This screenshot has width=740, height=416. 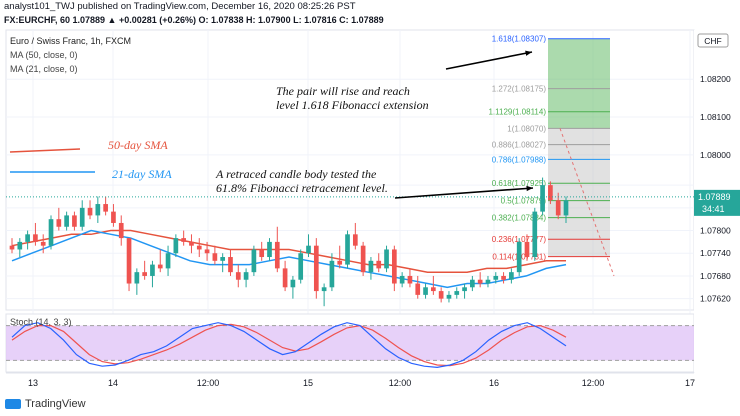 I want to click on tradingview-watermark: TradingView, so click(x=45, y=404).